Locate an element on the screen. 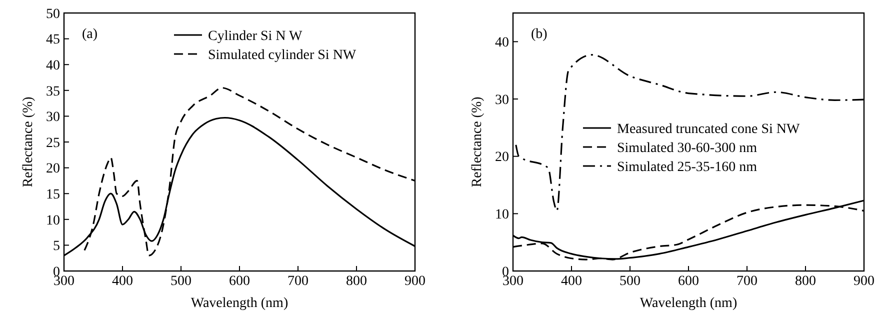 This screenshot has height=324, width=888. y-tick-label: 45 is located at coordinates (53, 40).